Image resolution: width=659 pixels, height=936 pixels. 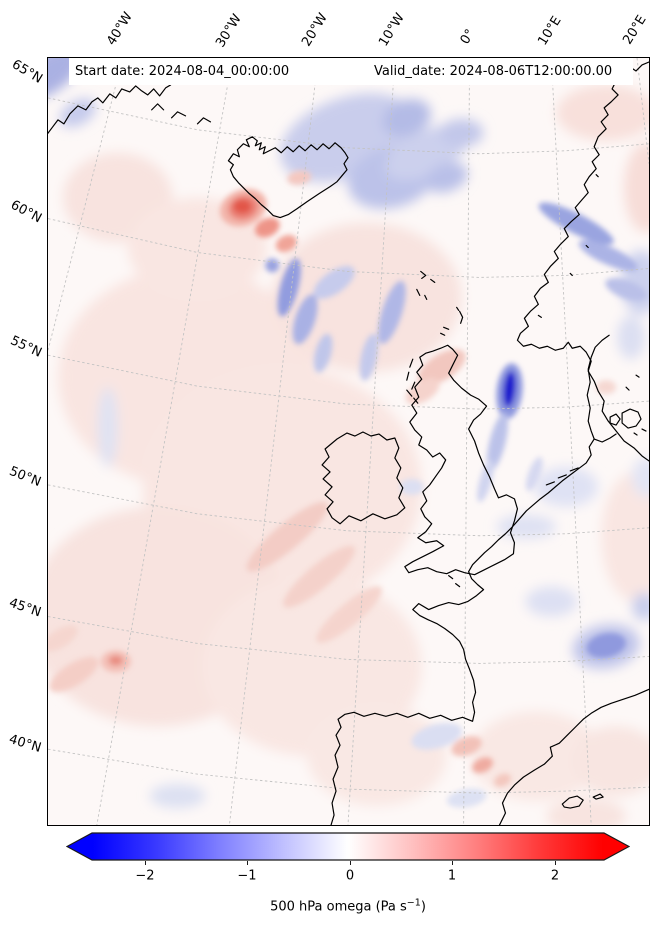 I want to click on shetland-orkney-islands, so click(x=452, y=321).